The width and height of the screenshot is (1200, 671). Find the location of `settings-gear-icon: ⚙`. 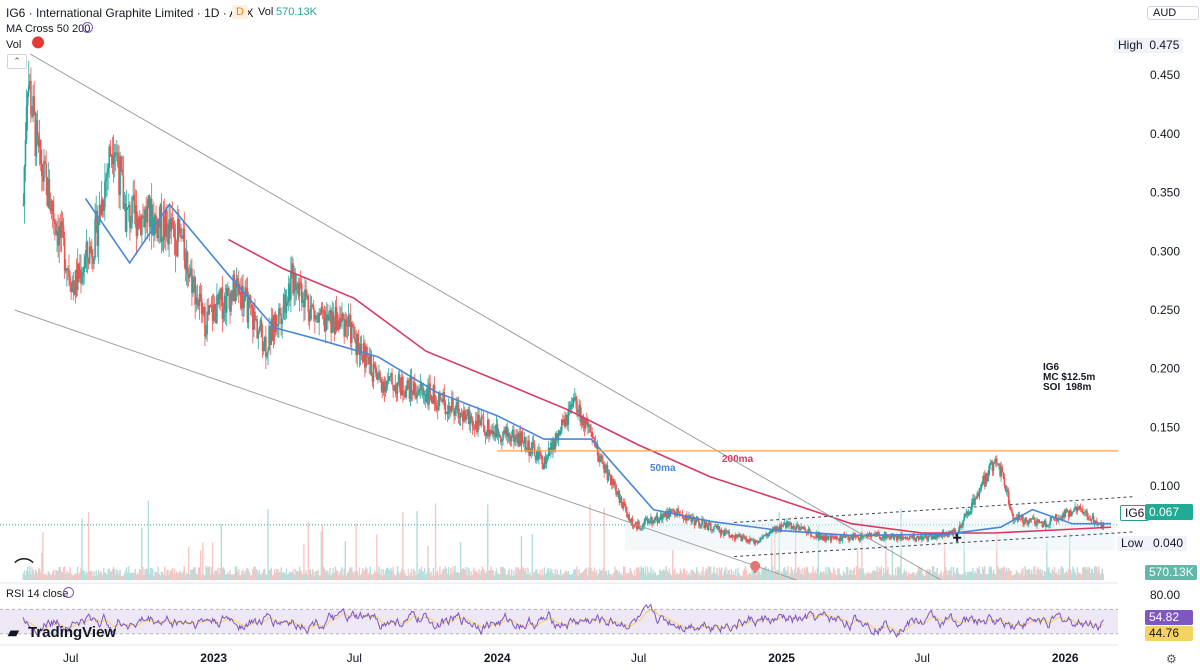

settings-gear-icon: ⚙ is located at coordinates (1171, 659).